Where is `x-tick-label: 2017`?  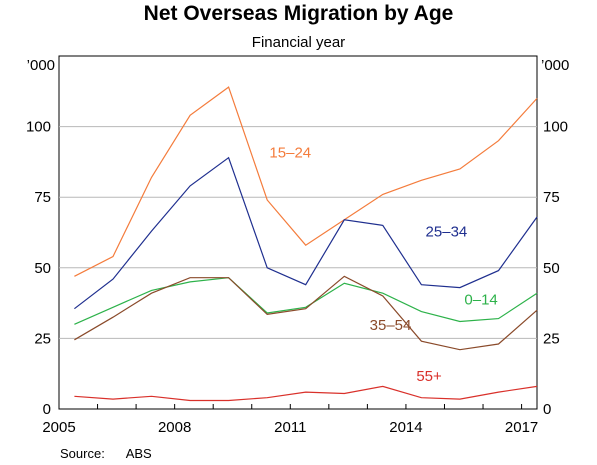
x-tick-label: 2017 is located at coordinates (521, 427).